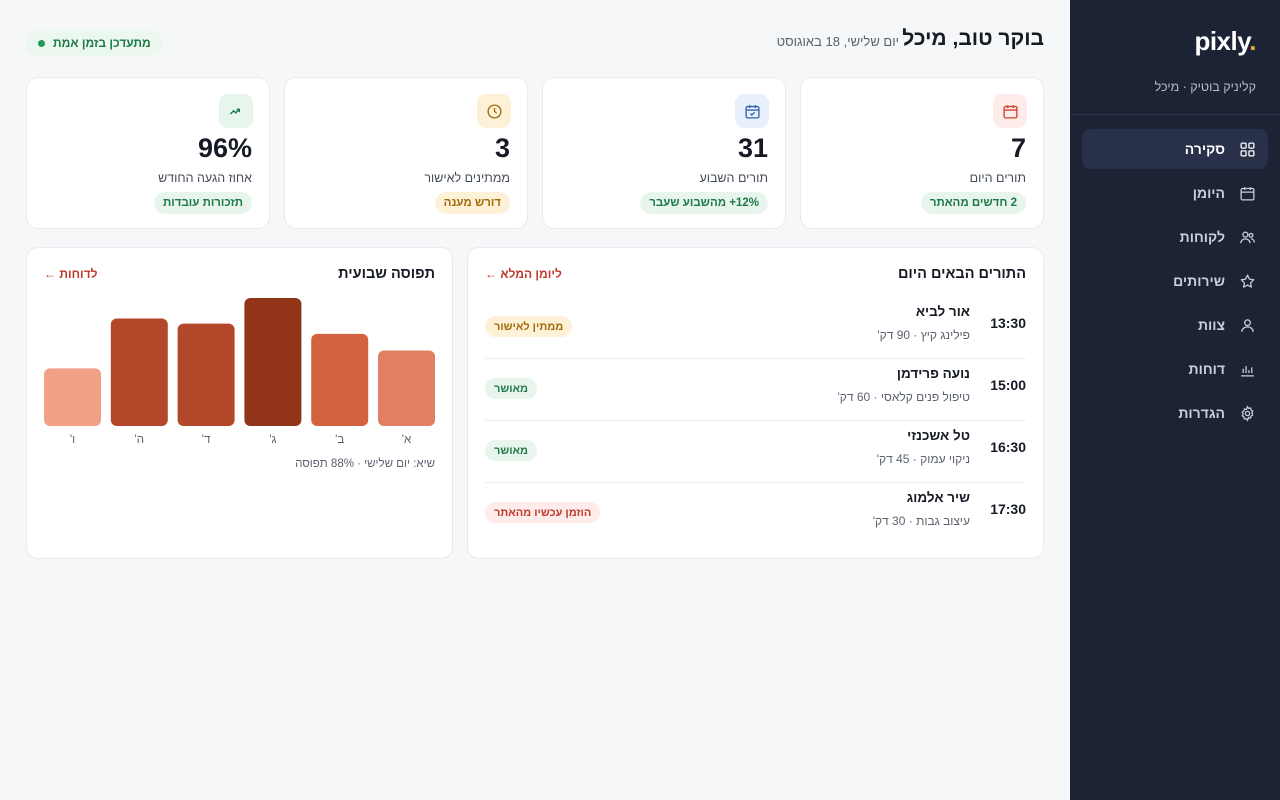 This screenshot has width=1280, height=800. What do you see at coordinates (523, 274) in the screenshot?
I see `full-calendar-link: ליומן המלא ←` at bounding box center [523, 274].